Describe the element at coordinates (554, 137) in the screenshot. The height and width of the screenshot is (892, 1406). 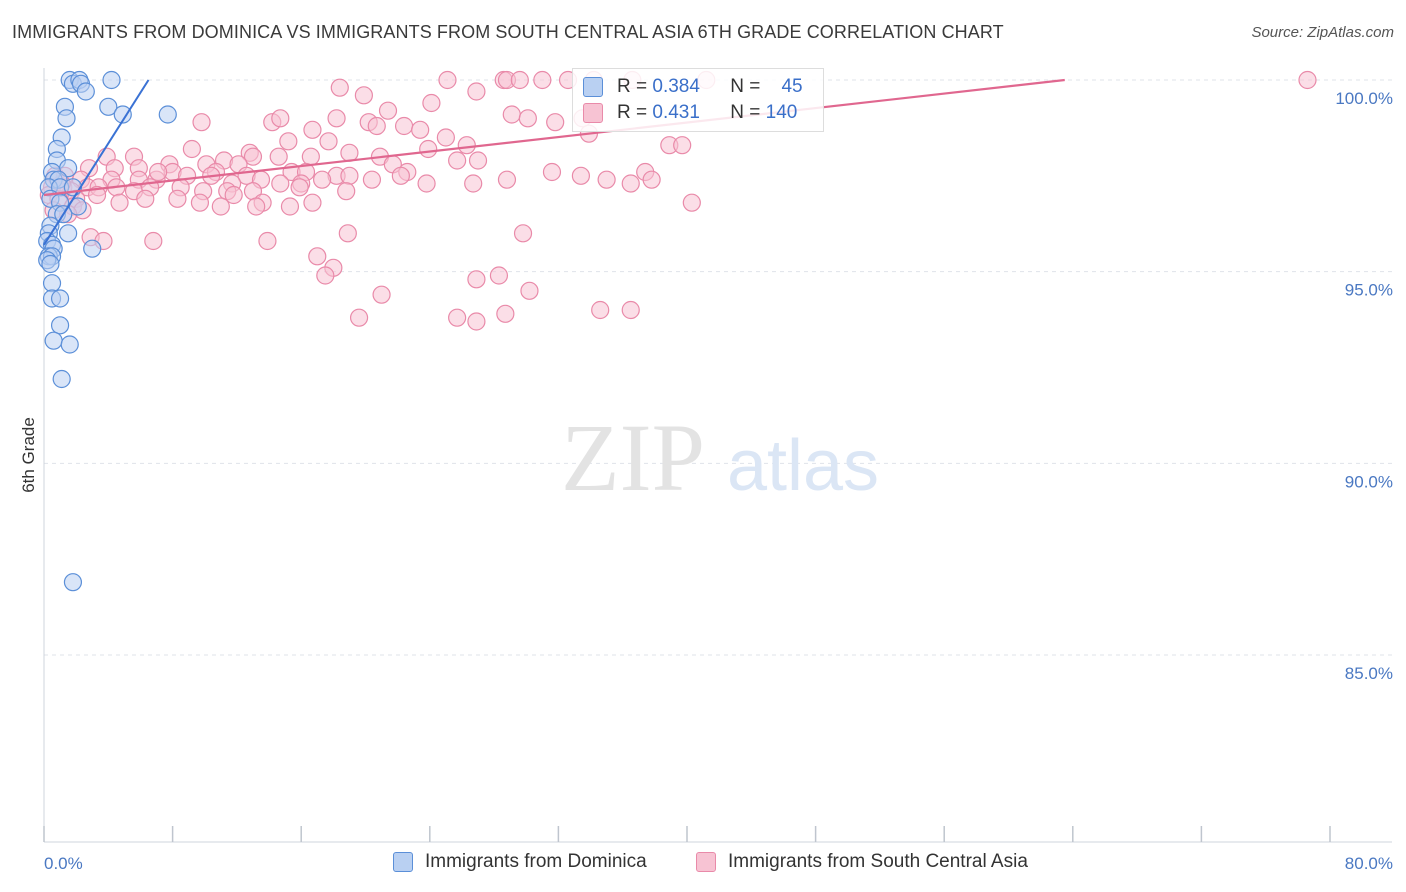
I see `trend-line-south-central-asia` at that location.